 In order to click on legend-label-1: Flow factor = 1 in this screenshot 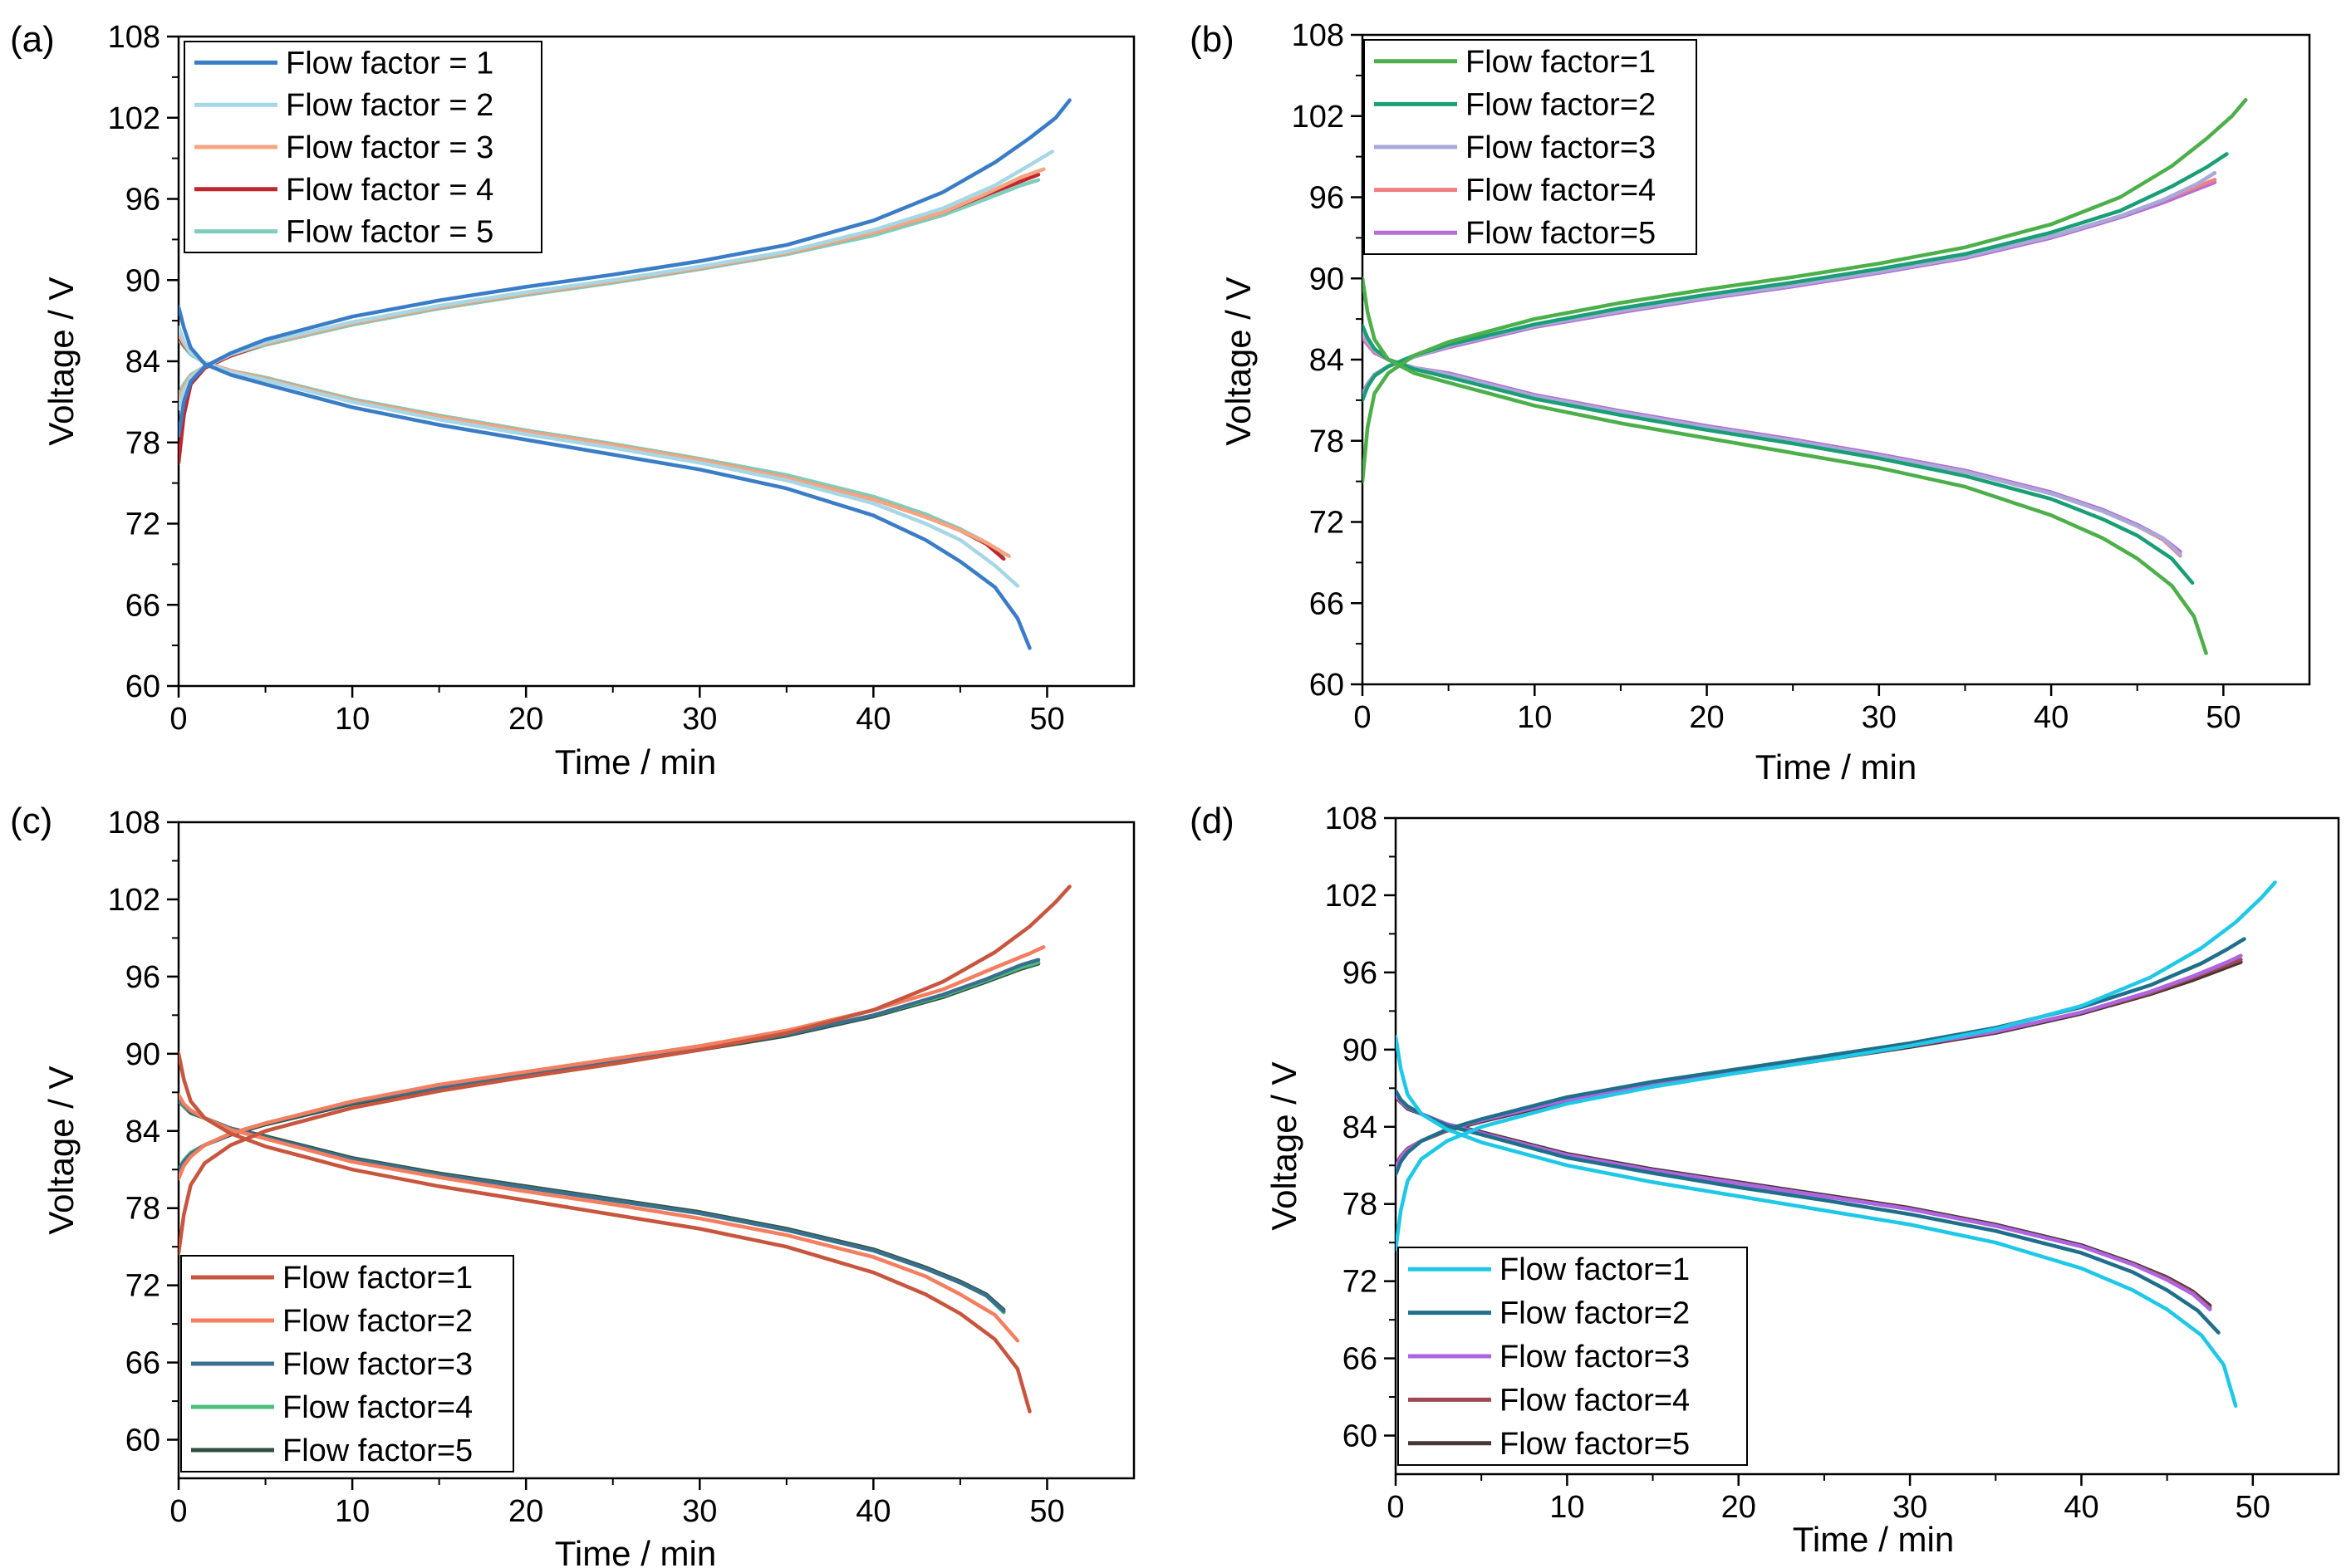, I will do `click(390, 63)`.